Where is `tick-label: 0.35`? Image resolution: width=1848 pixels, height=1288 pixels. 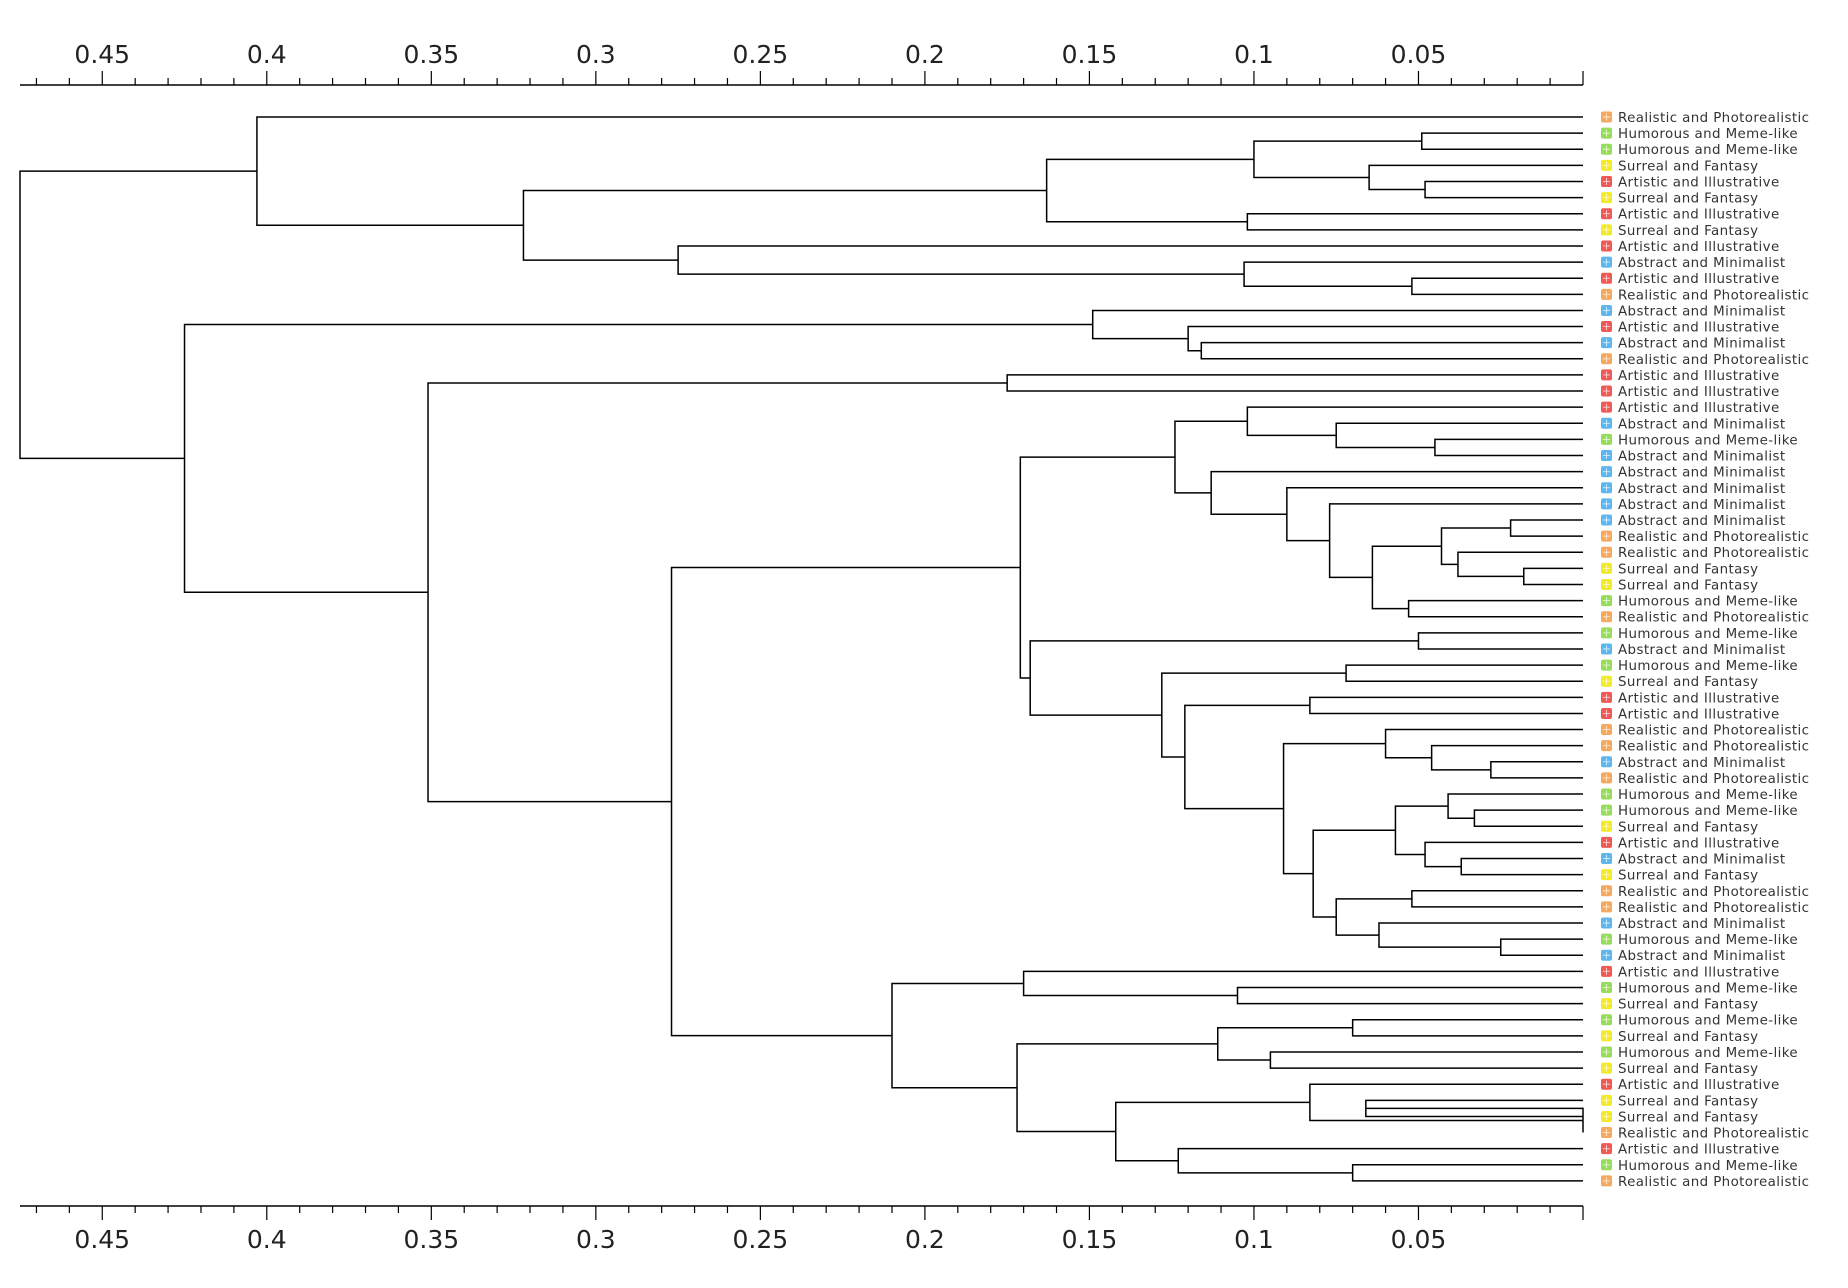
tick-label: 0.35 is located at coordinates (431, 1239).